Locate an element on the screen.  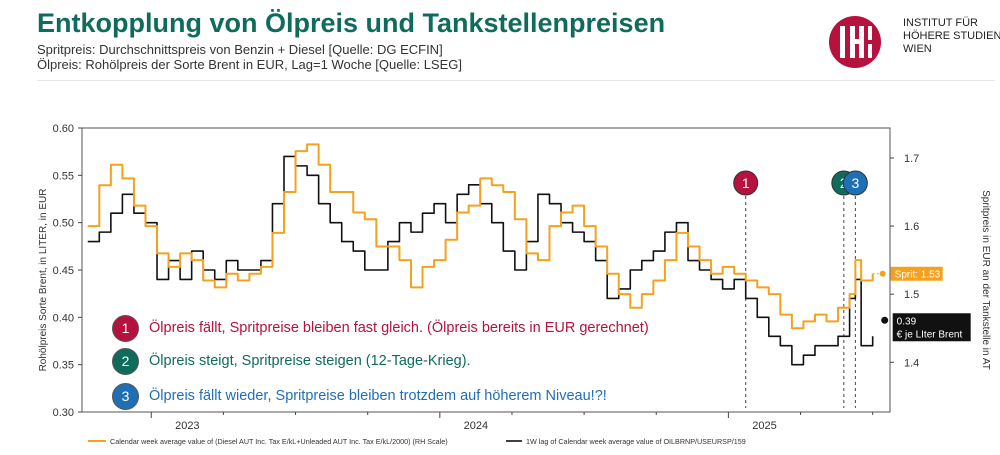
event-marker-number: 3 is located at coordinates (855, 183).